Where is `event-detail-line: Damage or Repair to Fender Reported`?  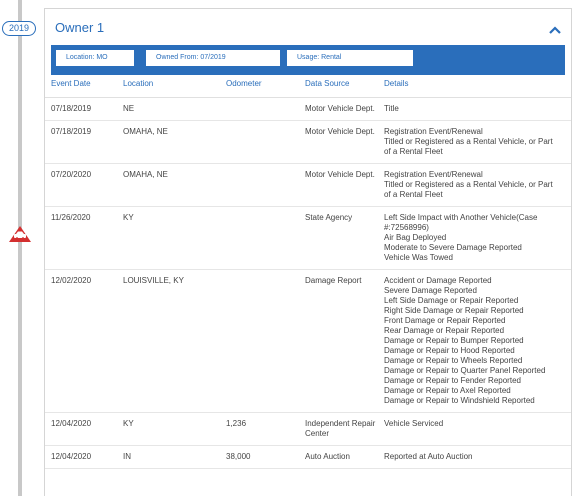
event-detail-line: Damage or Repair to Fender Reported is located at coordinates (452, 380).